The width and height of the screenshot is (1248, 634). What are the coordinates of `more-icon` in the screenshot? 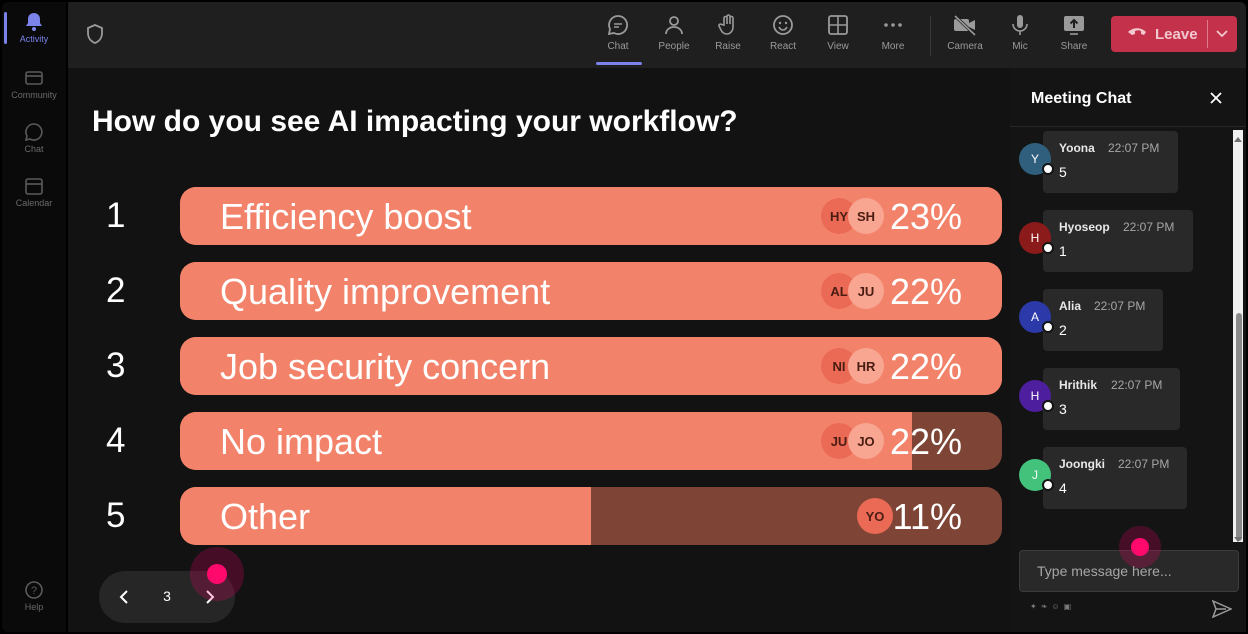 It's located at (893, 25).